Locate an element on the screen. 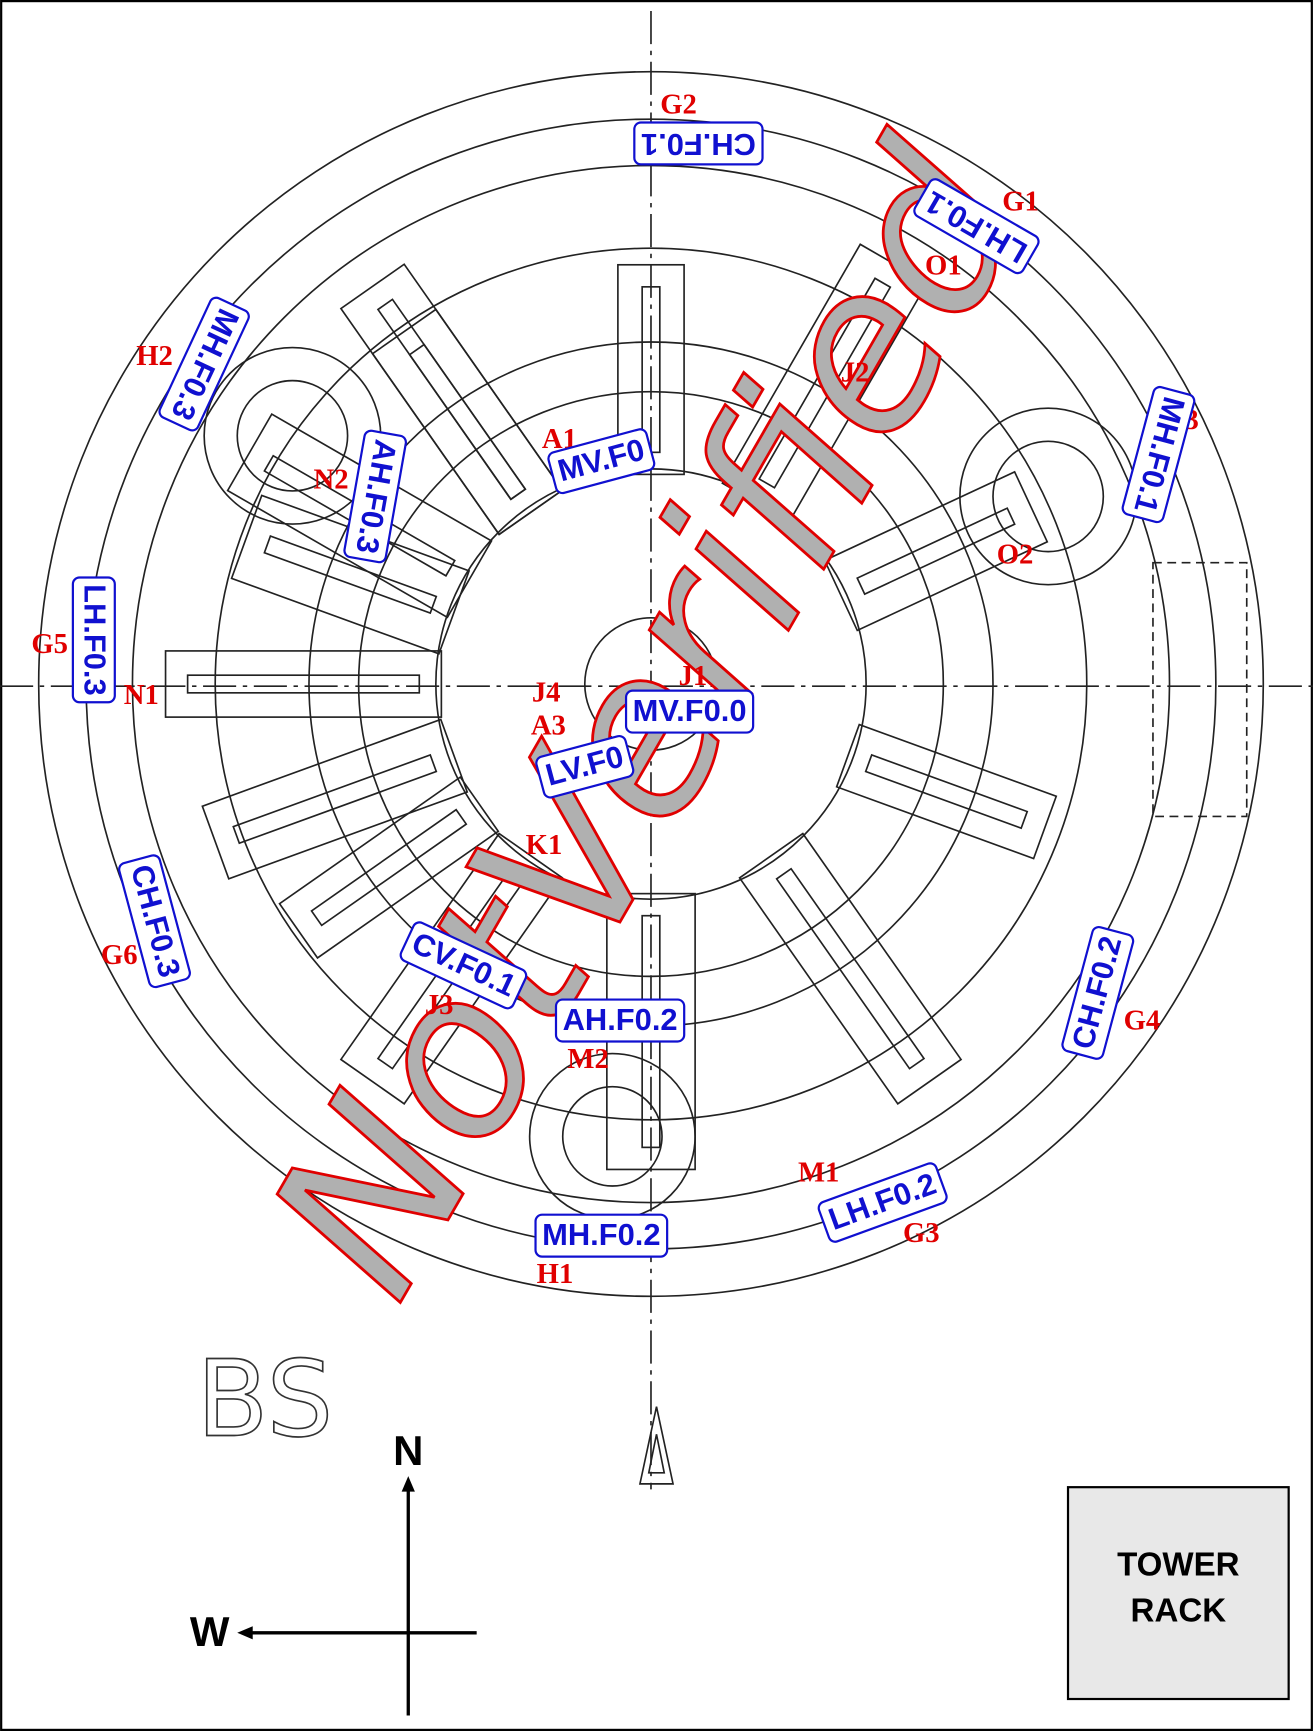 The width and height of the screenshot is (1313, 1731). position-label: G2 is located at coordinates (678, 105).